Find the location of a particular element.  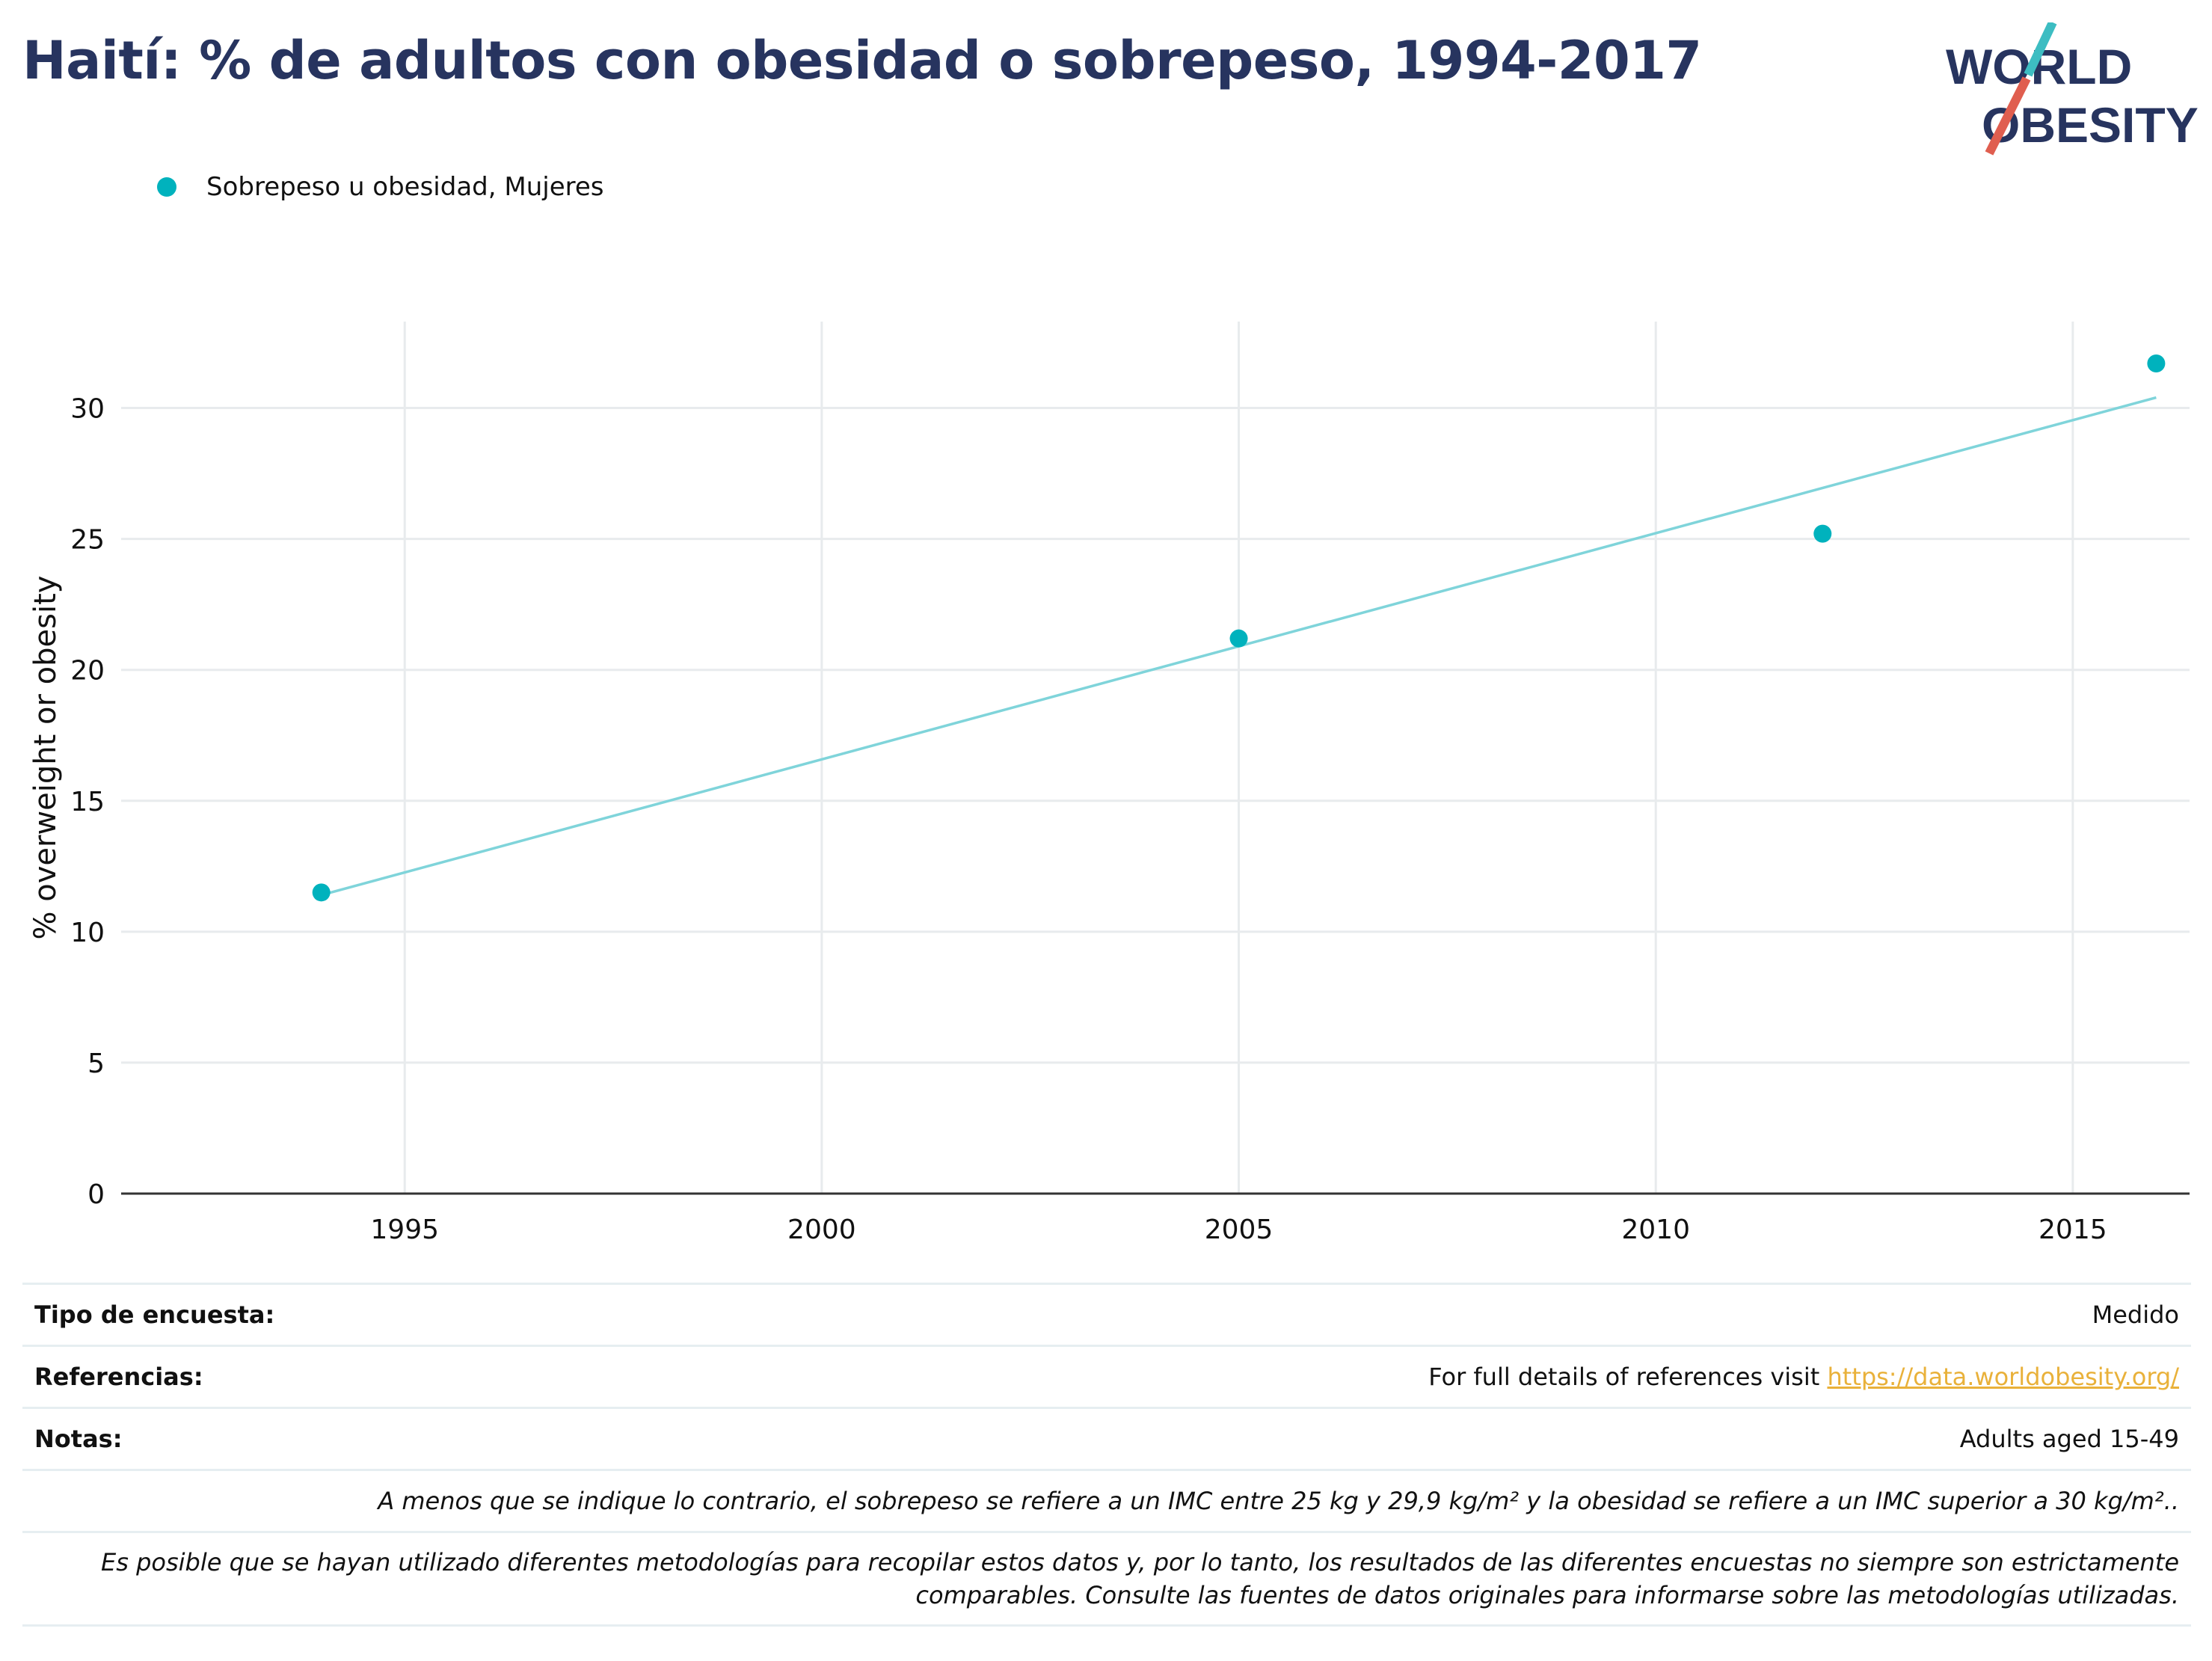

logo-line2: OBESITY is located at coordinates (2090, 125).